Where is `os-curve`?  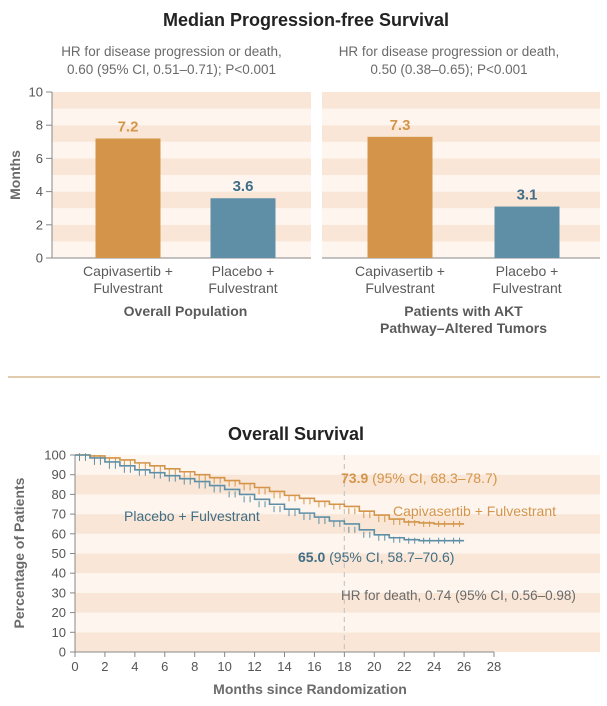
os-curve is located at coordinates (270, 498).